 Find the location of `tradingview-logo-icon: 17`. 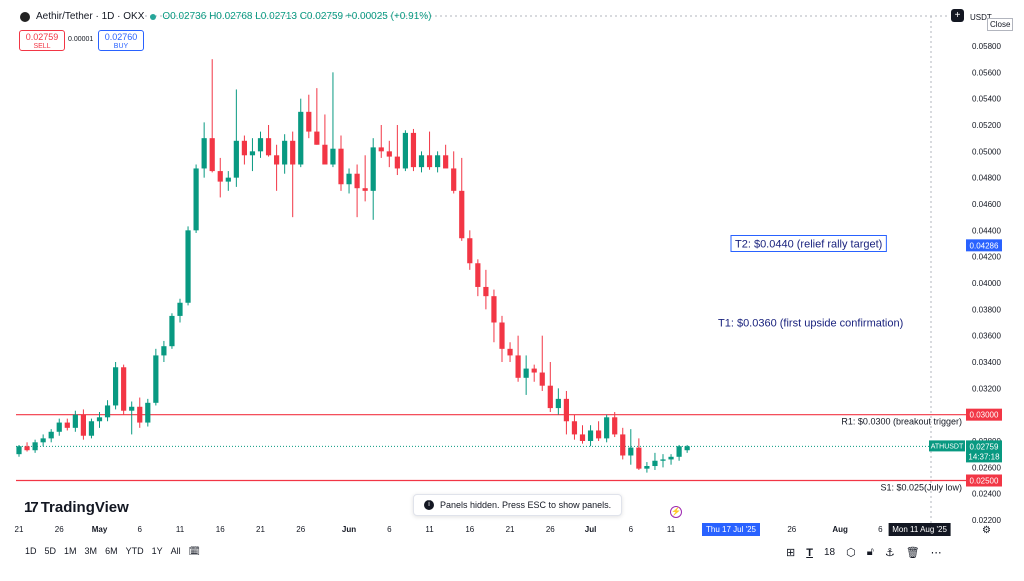

tradingview-logo-icon: 17 is located at coordinates (31, 507).